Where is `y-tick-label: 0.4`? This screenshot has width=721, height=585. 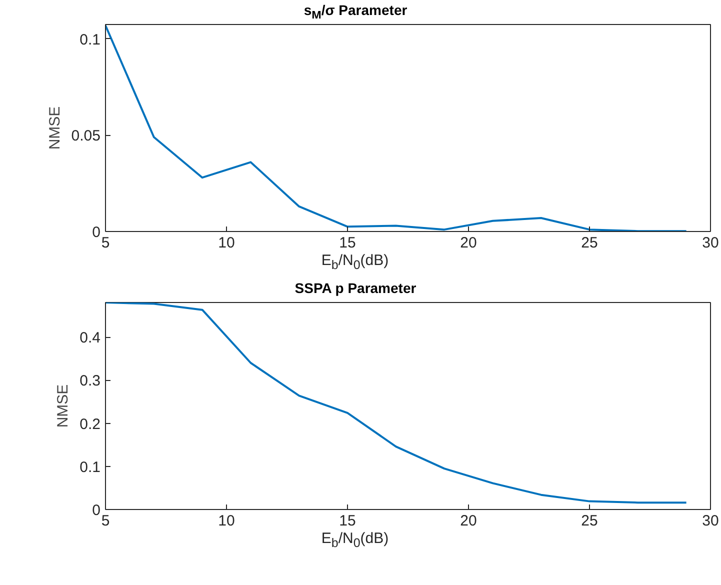 y-tick-label: 0.4 is located at coordinates (90, 338).